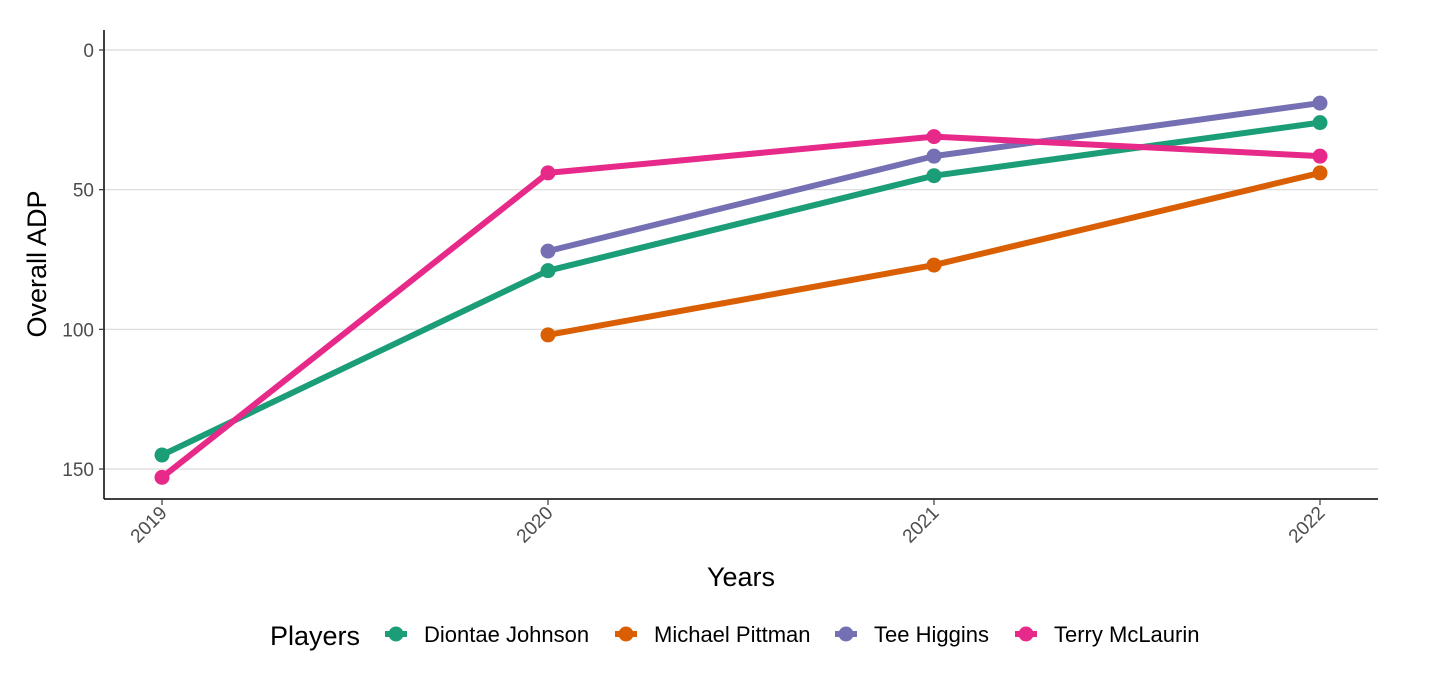  What do you see at coordinates (1307, 525) in the screenshot?
I see `x-tick-label: 2022` at bounding box center [1307, 525].